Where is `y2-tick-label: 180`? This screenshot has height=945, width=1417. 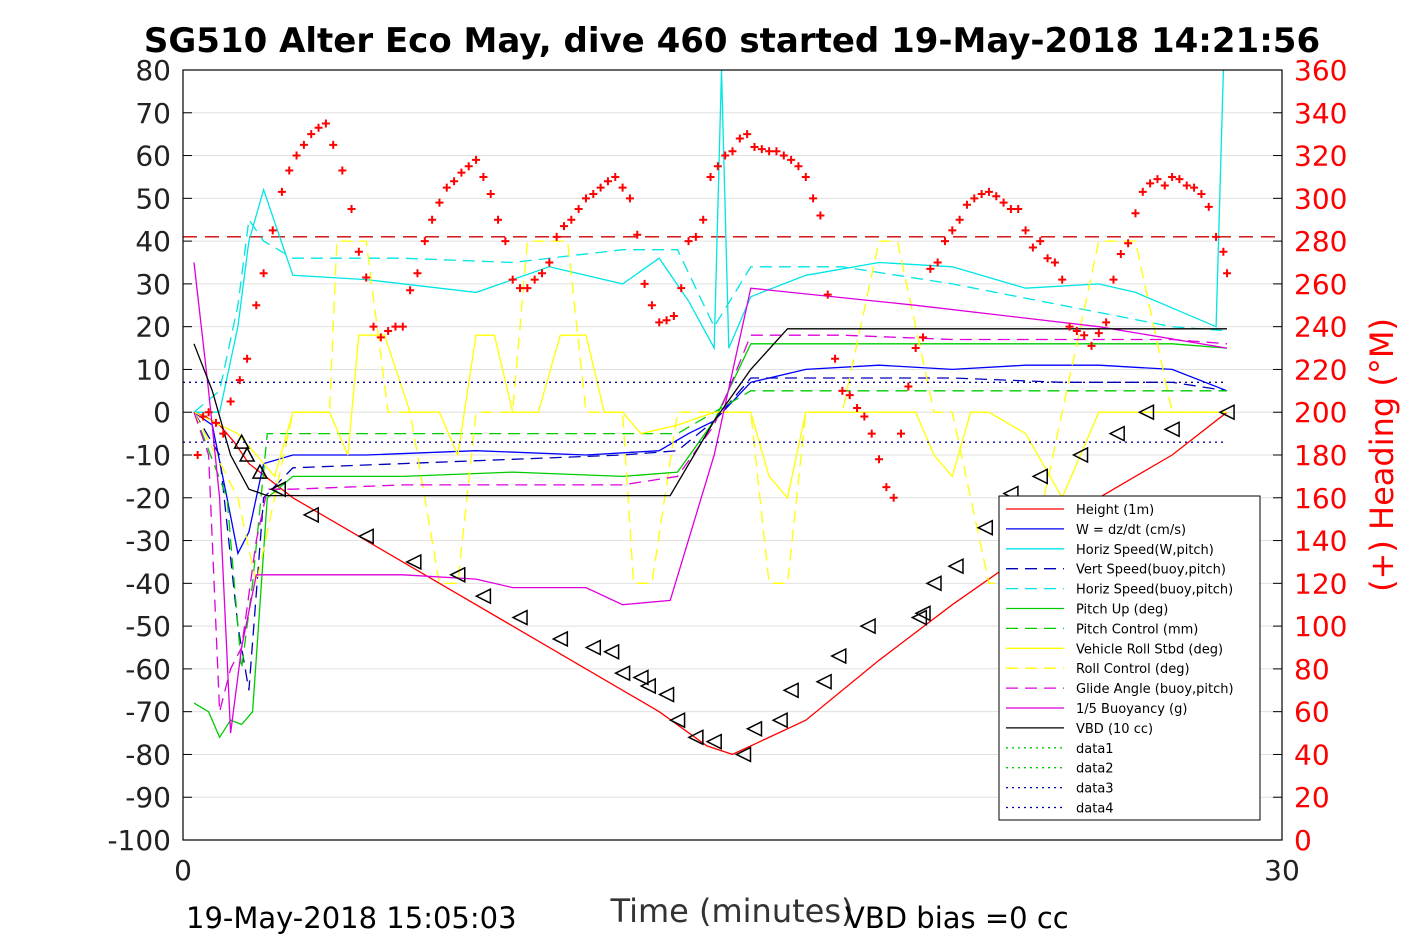
y2-tick-label: 180 is located at coordinates (1320, 455).